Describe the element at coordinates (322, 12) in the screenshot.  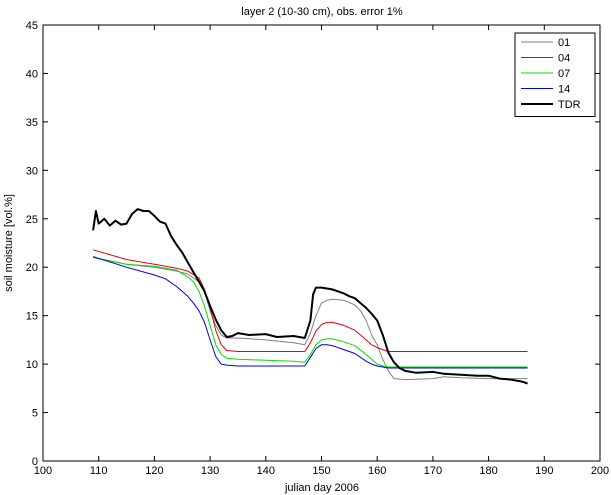
I see `chart-title: layer 2 (10-30 cm), obs. error 1%` at that location.